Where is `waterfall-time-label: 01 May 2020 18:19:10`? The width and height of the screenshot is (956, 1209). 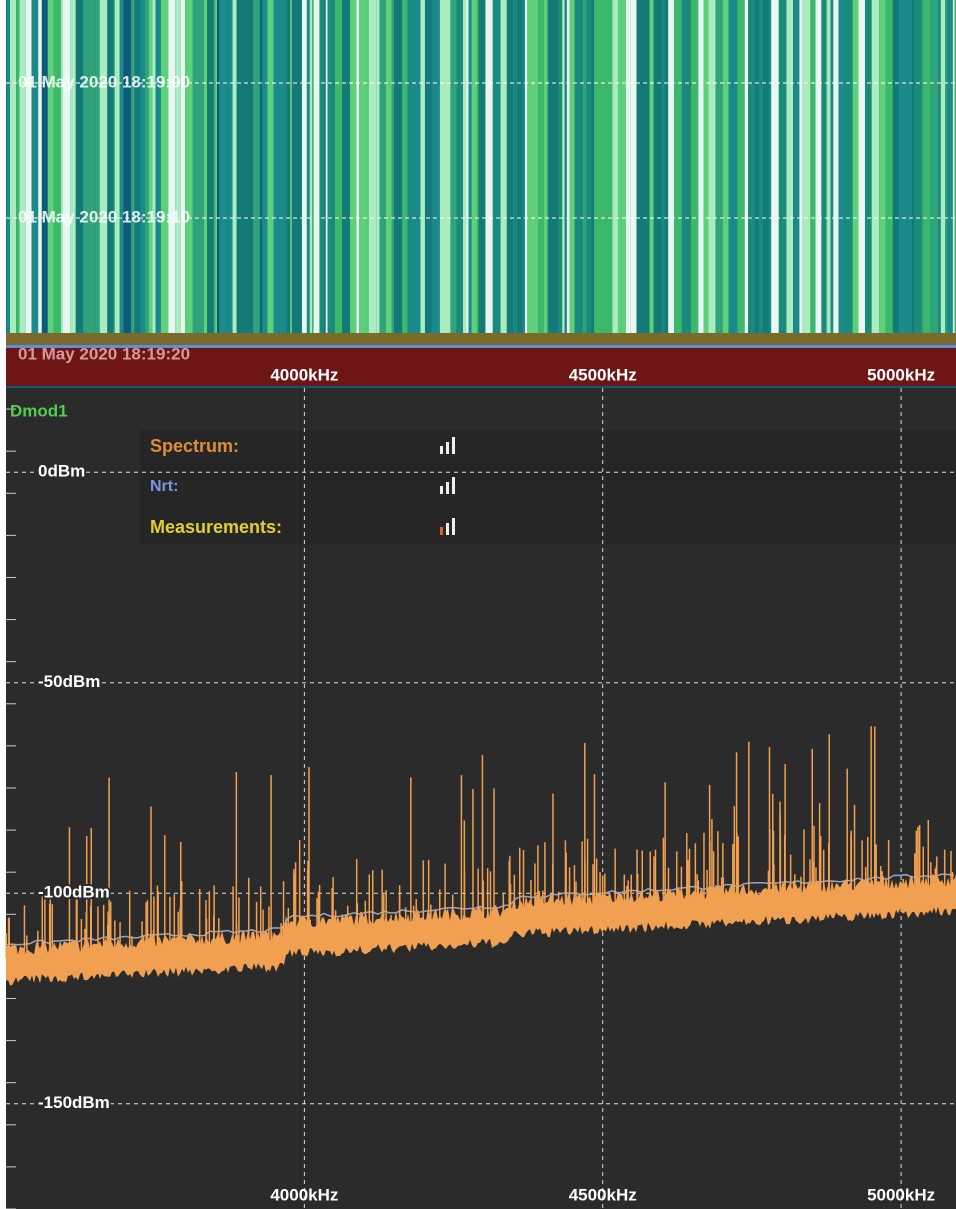 waterfall-time-label: 01 May 2020 18:19:10 is located at coordinates (104, 216).